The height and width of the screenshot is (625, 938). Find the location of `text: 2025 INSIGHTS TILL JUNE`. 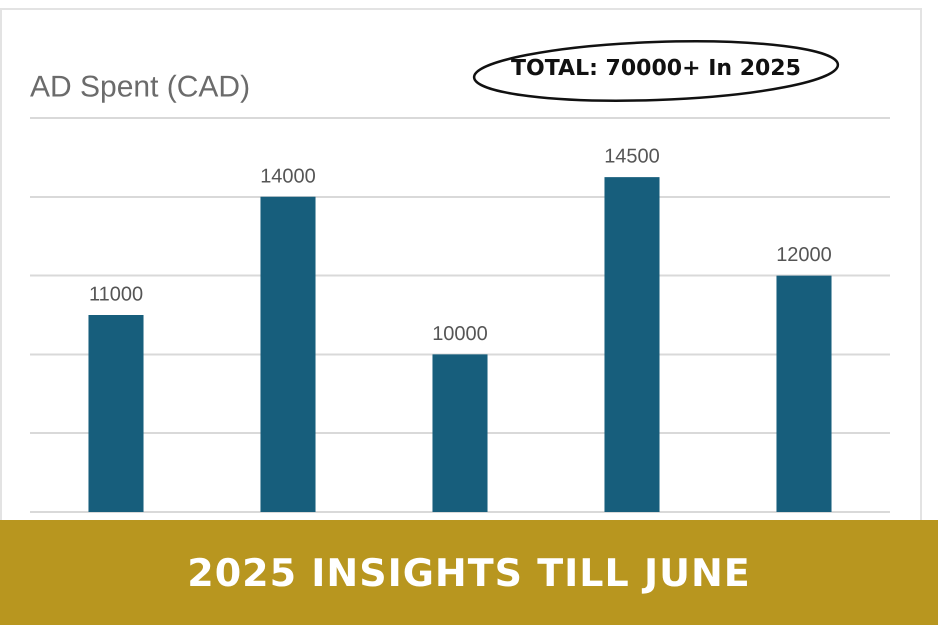

text: 2025 INSIGHTS TILL JUNE is located at coordinates (469, 572).